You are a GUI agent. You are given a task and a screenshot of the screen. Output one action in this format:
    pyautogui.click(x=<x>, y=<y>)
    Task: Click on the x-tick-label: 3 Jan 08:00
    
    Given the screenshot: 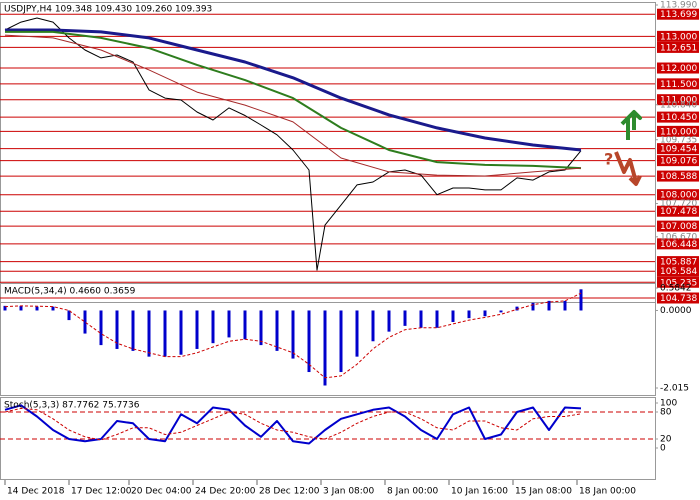 What is the action you would take?
    pyautogui.click(x=349, y=492)
    